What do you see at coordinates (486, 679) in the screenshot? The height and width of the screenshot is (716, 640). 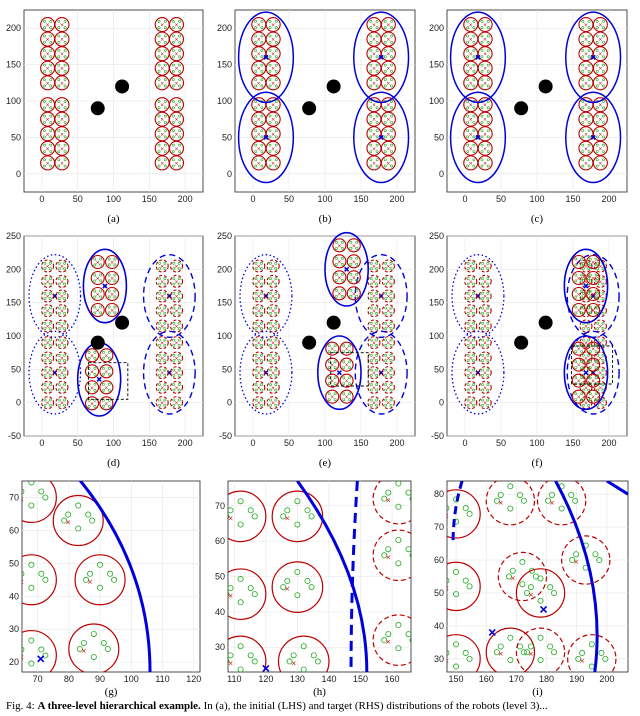 I see `x-tick-label: 160` at bounding box center [486, 679].